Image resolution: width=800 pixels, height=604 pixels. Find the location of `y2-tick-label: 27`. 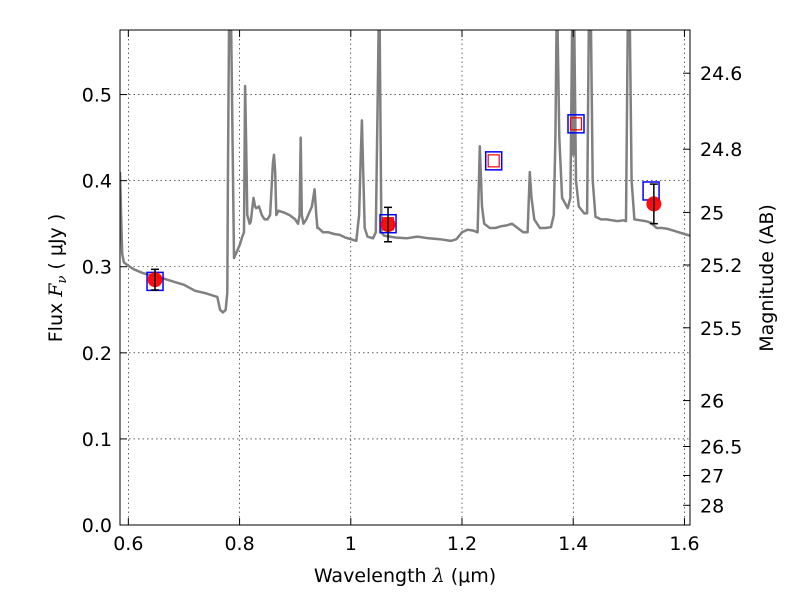

y2-tick-label: 27 is located at coordinates (712, 476).